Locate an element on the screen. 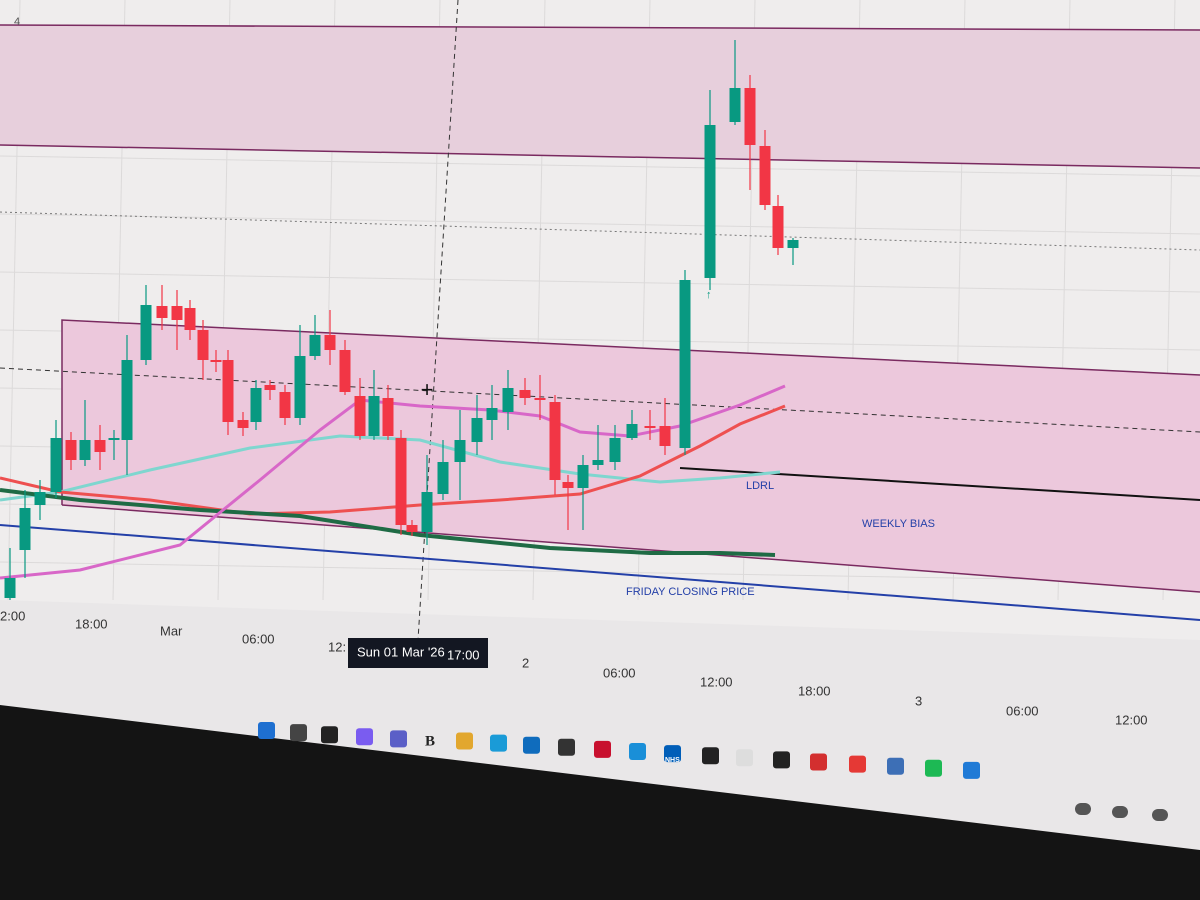 The image size is (1200, 900). friday-close-label: FRIDAY CLOSING PRICE is located at coordinates (690, 592).